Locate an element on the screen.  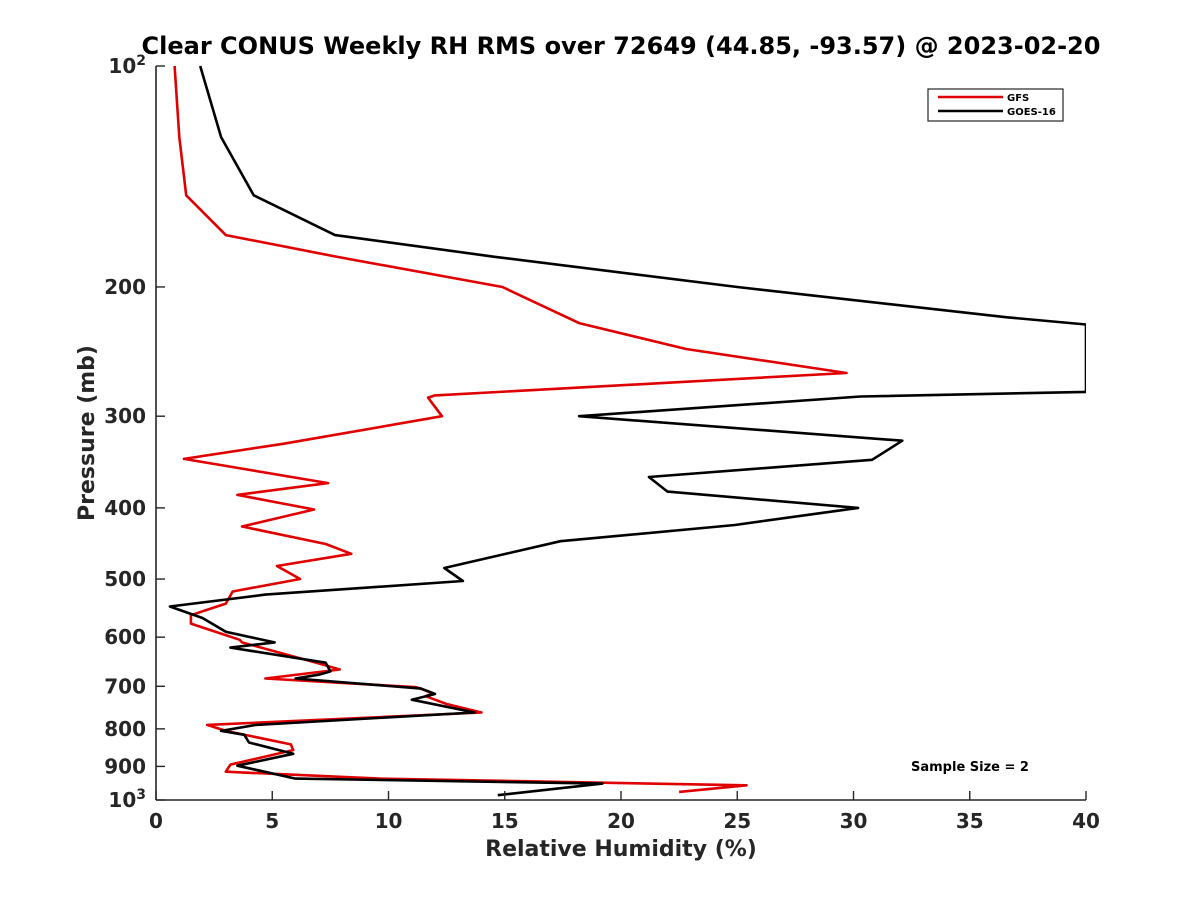
y-axis-ticks: 10² 200 300 400 500 600 700 800 900 10³ is located at coordinates (134, 432).